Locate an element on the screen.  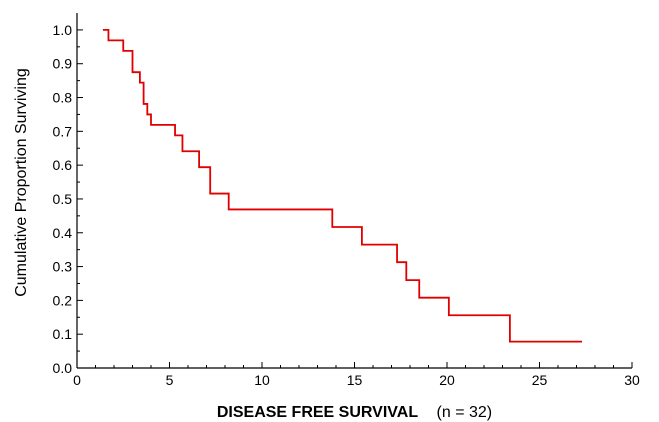
x-axis-title: DISEASE FREE SURVIVAL (n = 32) is located at coordinates (354, 412).